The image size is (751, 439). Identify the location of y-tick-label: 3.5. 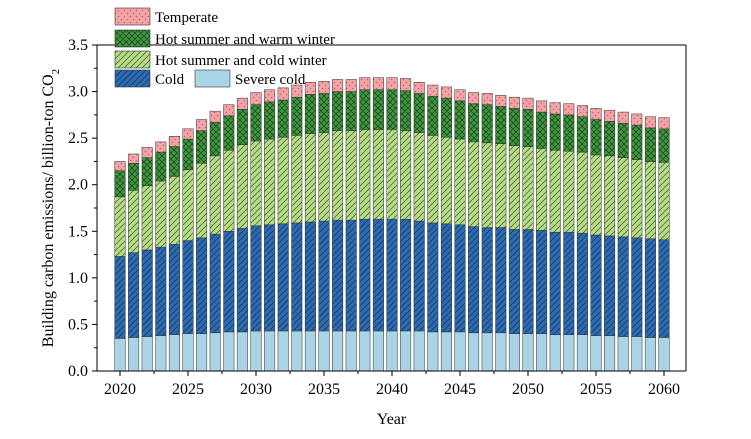
(78, 45).